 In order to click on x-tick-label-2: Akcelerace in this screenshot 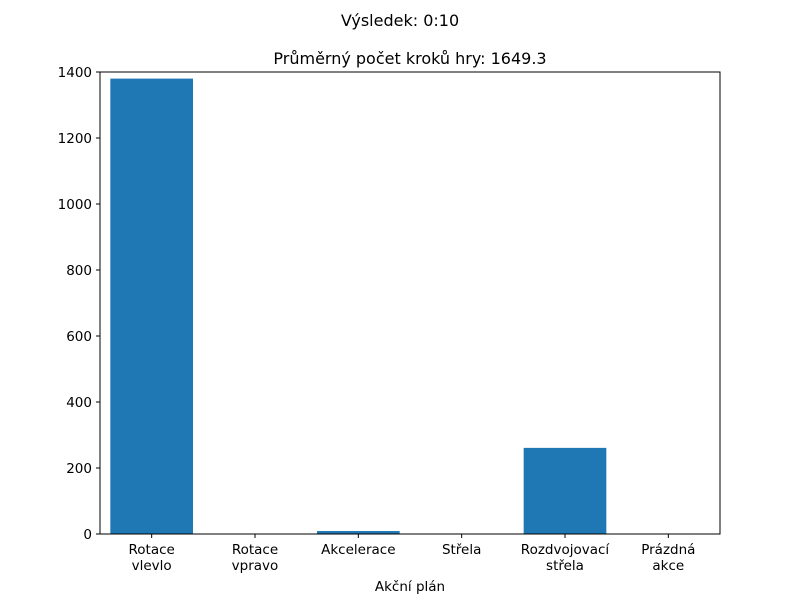, I will do `click(358, 550)`.